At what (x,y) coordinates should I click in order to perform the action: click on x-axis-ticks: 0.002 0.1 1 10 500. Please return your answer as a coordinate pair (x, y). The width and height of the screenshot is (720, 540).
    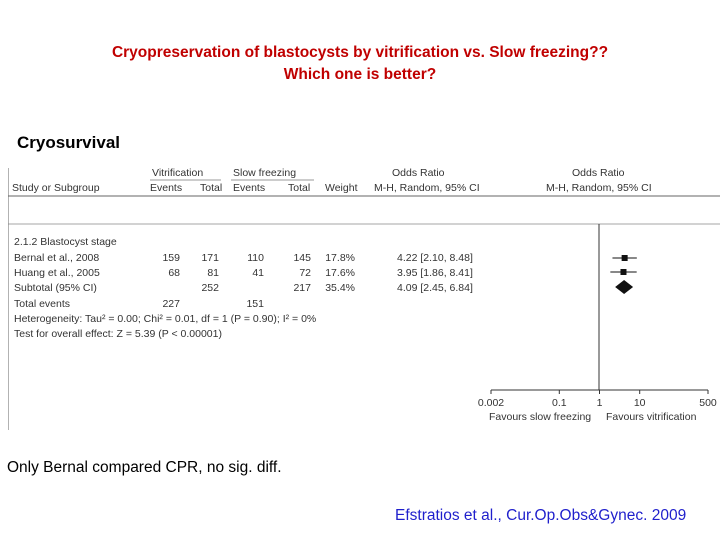
    Looking at the image, I should click on (597, 399).